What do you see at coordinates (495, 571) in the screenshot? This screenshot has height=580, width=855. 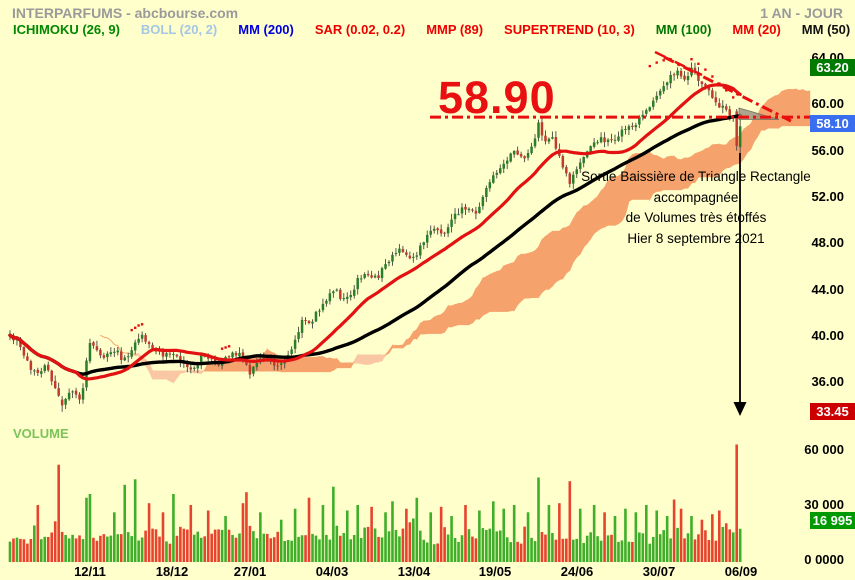 I see `date-axis-label: 19/05` at bounding box center [495, 571].